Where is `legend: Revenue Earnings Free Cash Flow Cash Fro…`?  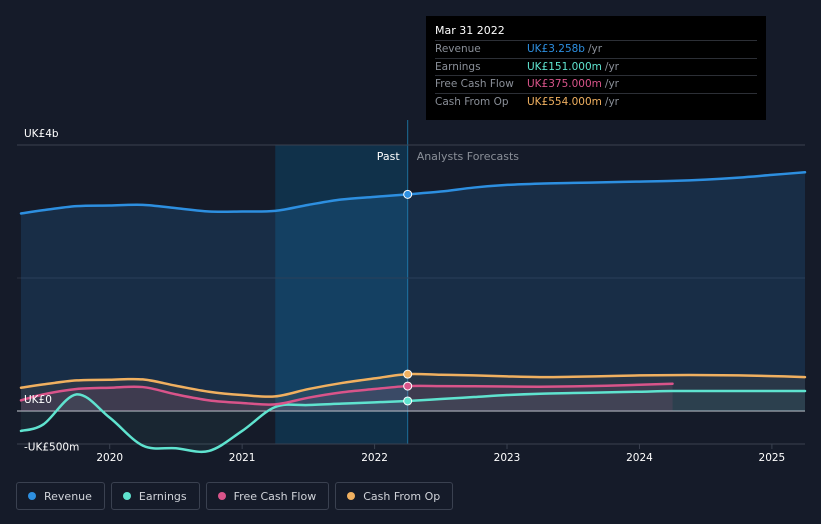 legend: Revenue Earnings Free Cash Flow Cash Fro… is located at coordinates (235, 496).